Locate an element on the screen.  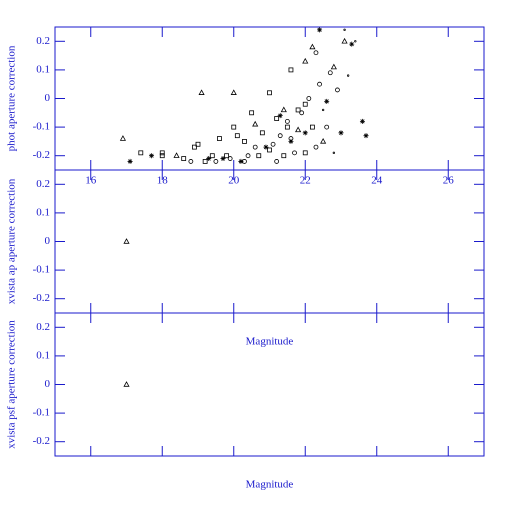
x-tick-label: 20 is located at coordinates (234, 181).